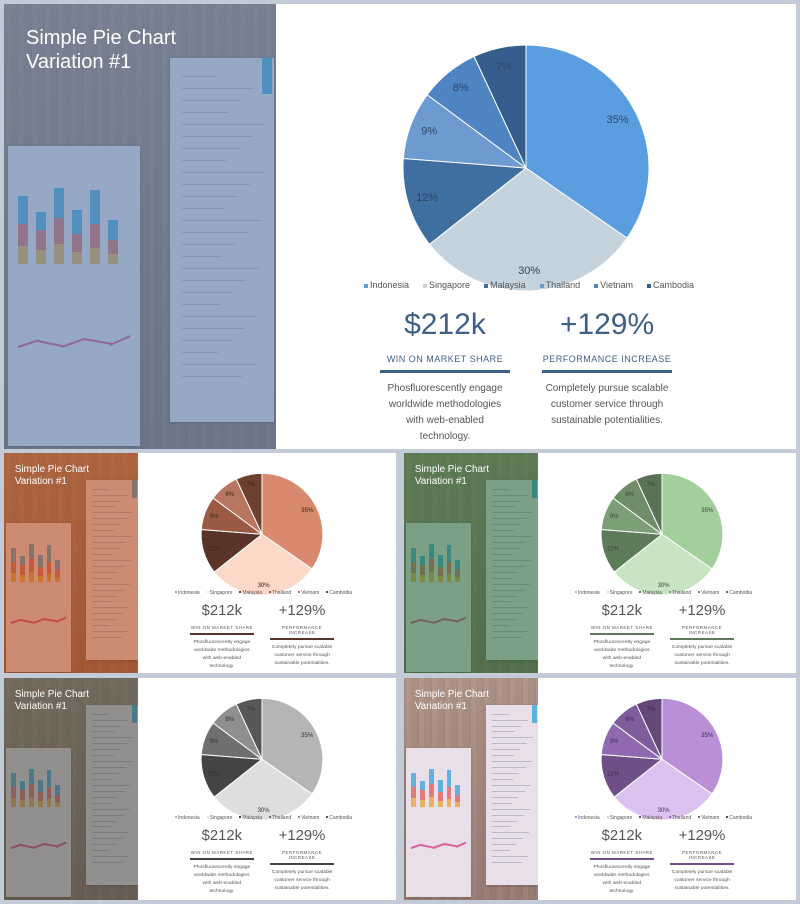 This screenshot has height=904, width=800. Describe the element at coordinates (534, 713) in the screenshot. I see `resume-tab` at that location.